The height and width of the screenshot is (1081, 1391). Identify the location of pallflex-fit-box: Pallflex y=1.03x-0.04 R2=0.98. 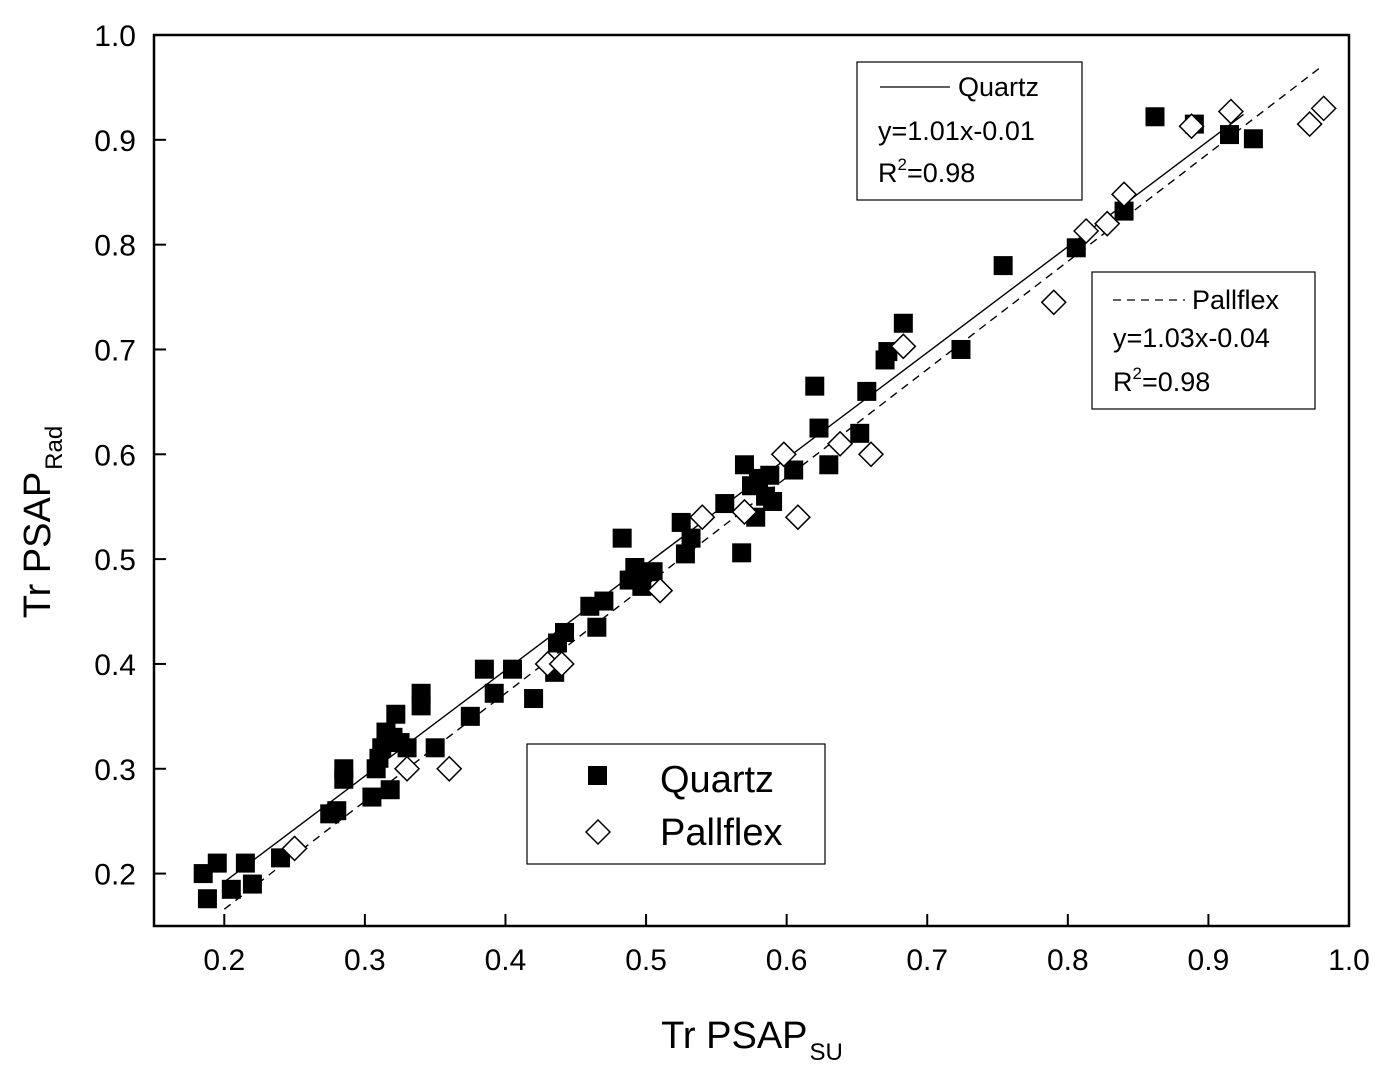
(1203, 340).